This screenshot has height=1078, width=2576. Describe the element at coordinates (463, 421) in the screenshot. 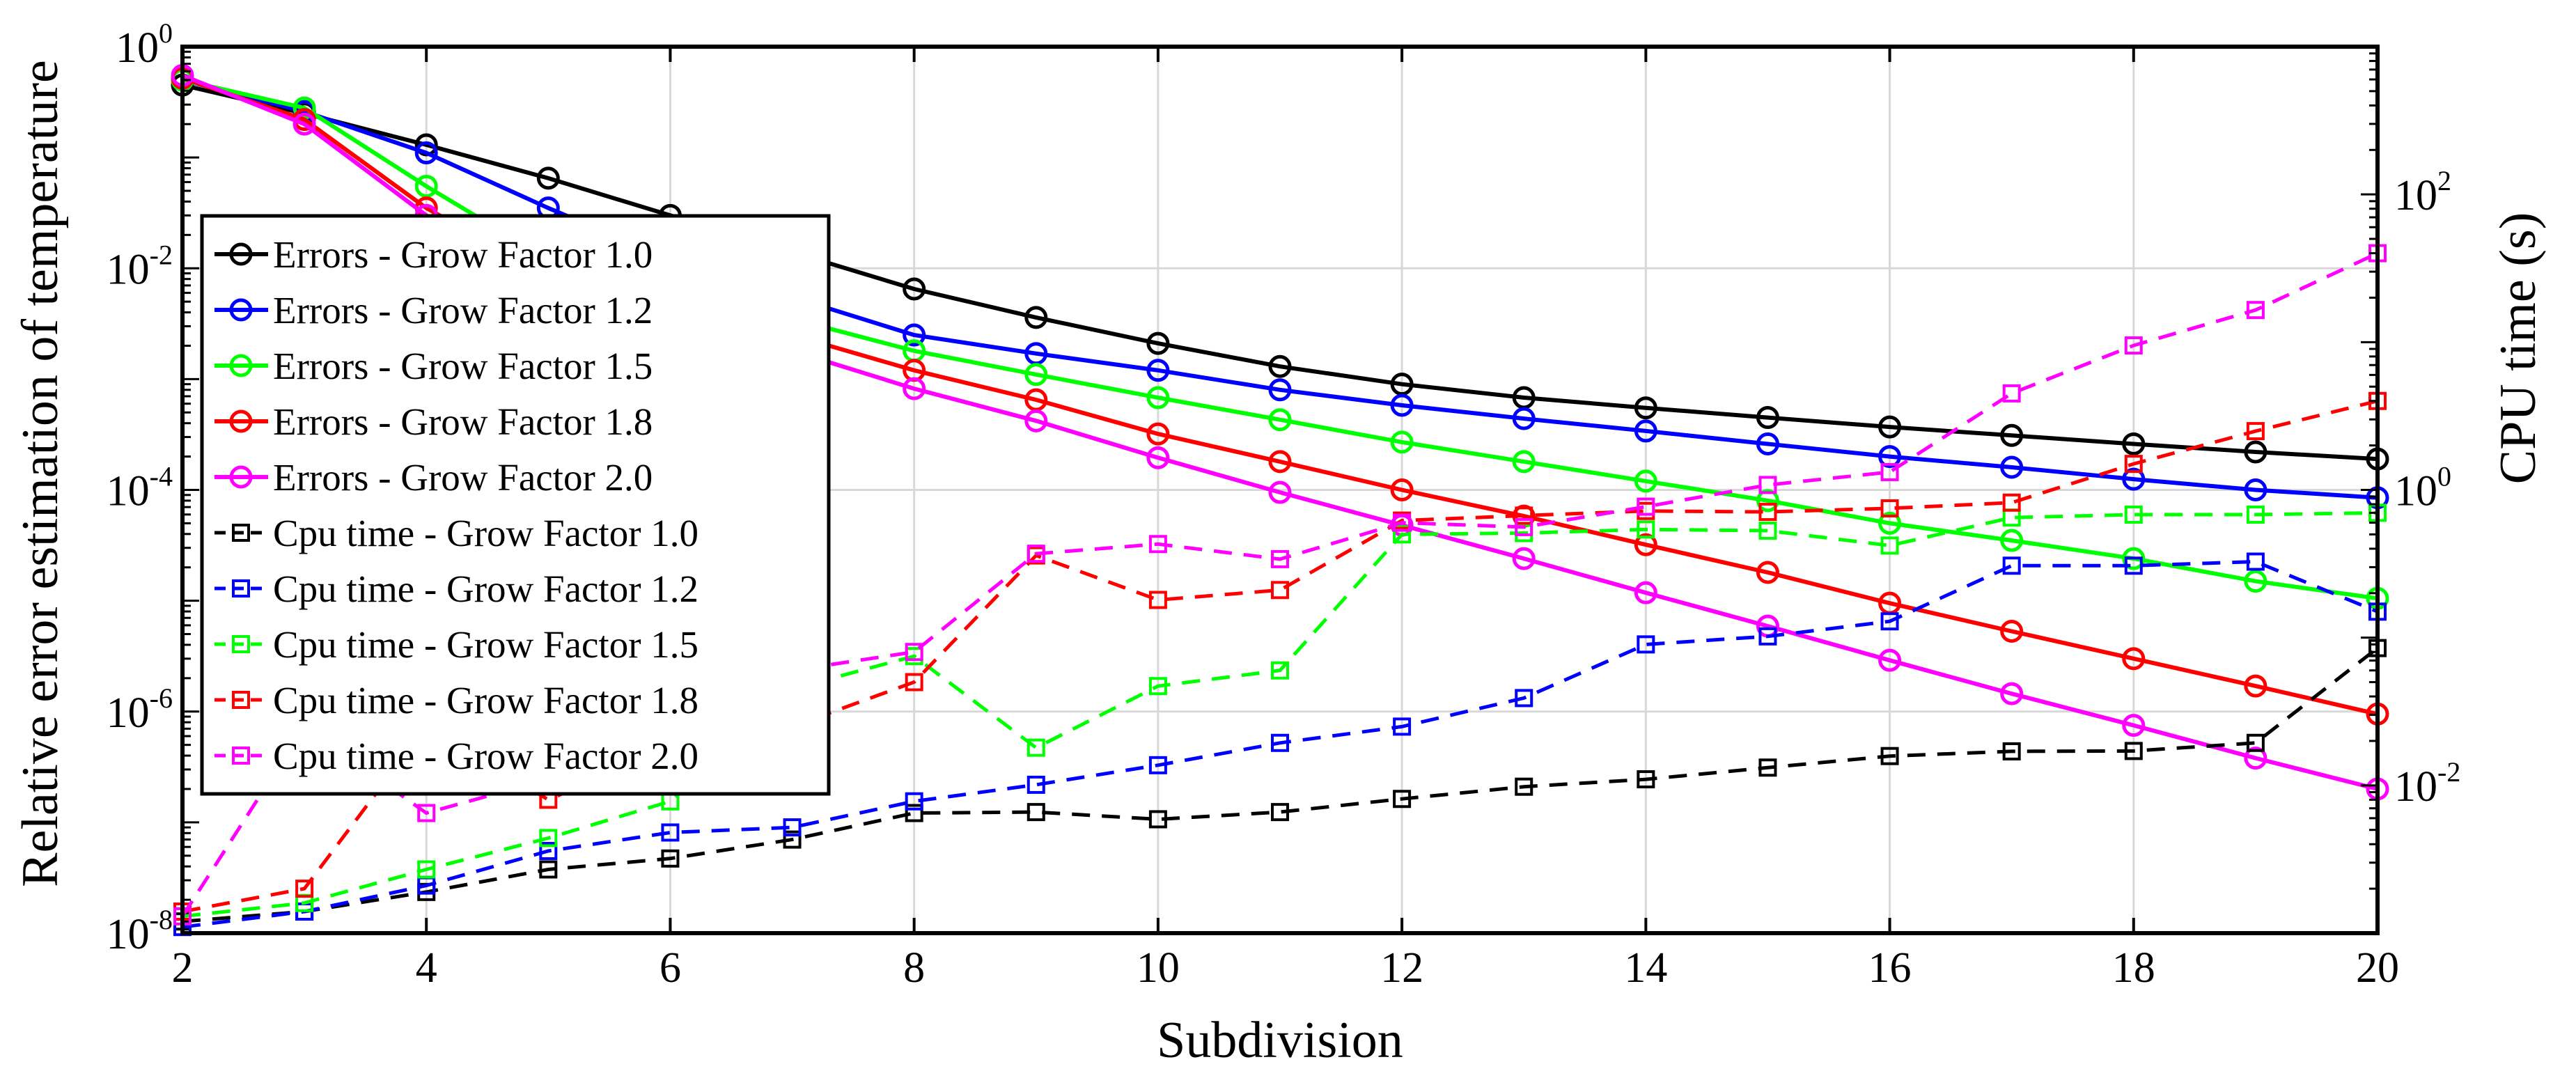

I see `legend-entry: Errors - Grow Factor 1.8` at that location.